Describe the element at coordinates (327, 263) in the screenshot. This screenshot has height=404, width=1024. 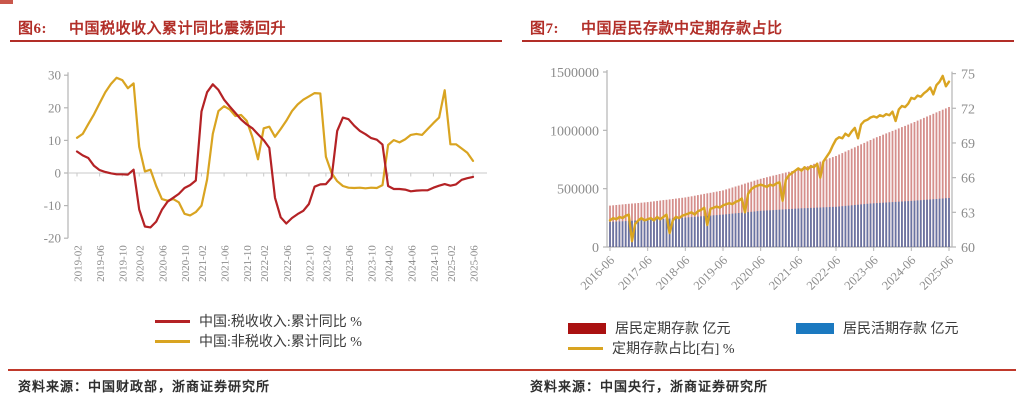
I see `svg-text: 2023-02` at that location.